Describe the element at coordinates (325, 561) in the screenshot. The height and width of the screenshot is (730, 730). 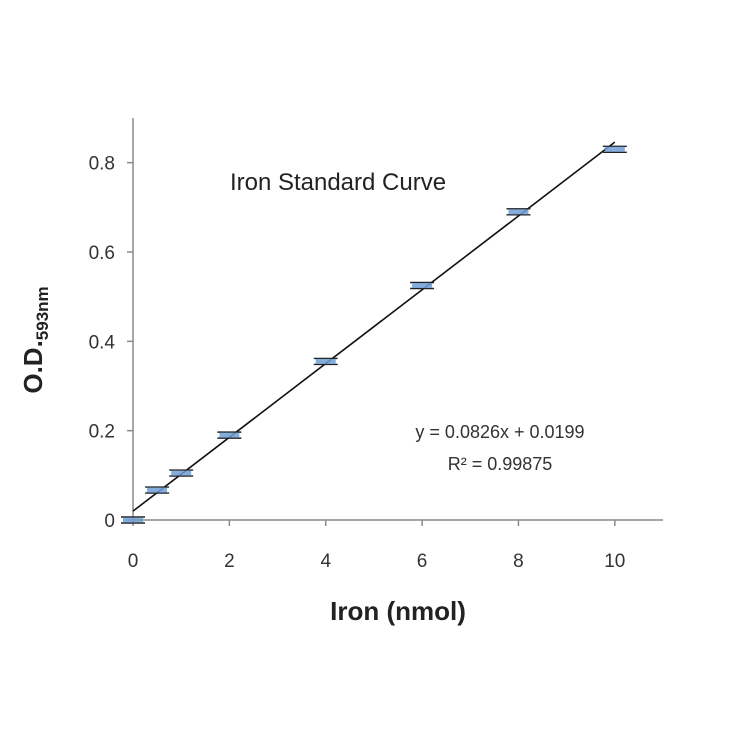
I see `x-tick-label: 4` at that location.